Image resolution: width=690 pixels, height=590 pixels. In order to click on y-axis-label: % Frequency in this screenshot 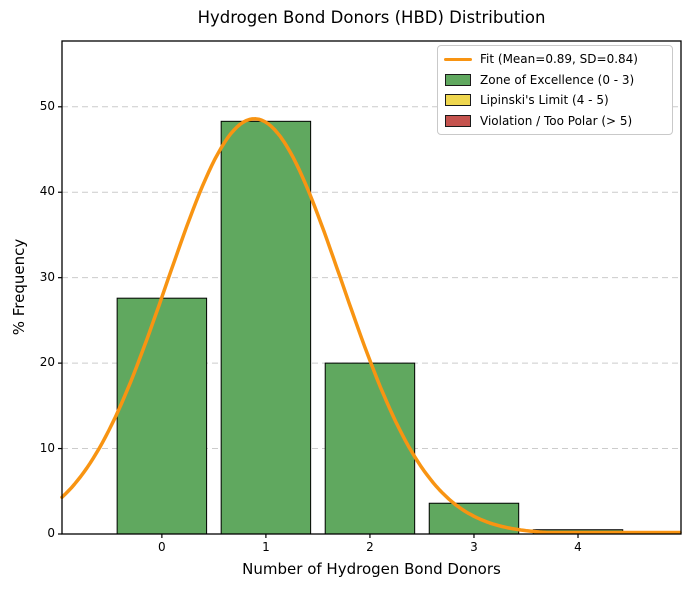, I will do `click(19, 287)`.